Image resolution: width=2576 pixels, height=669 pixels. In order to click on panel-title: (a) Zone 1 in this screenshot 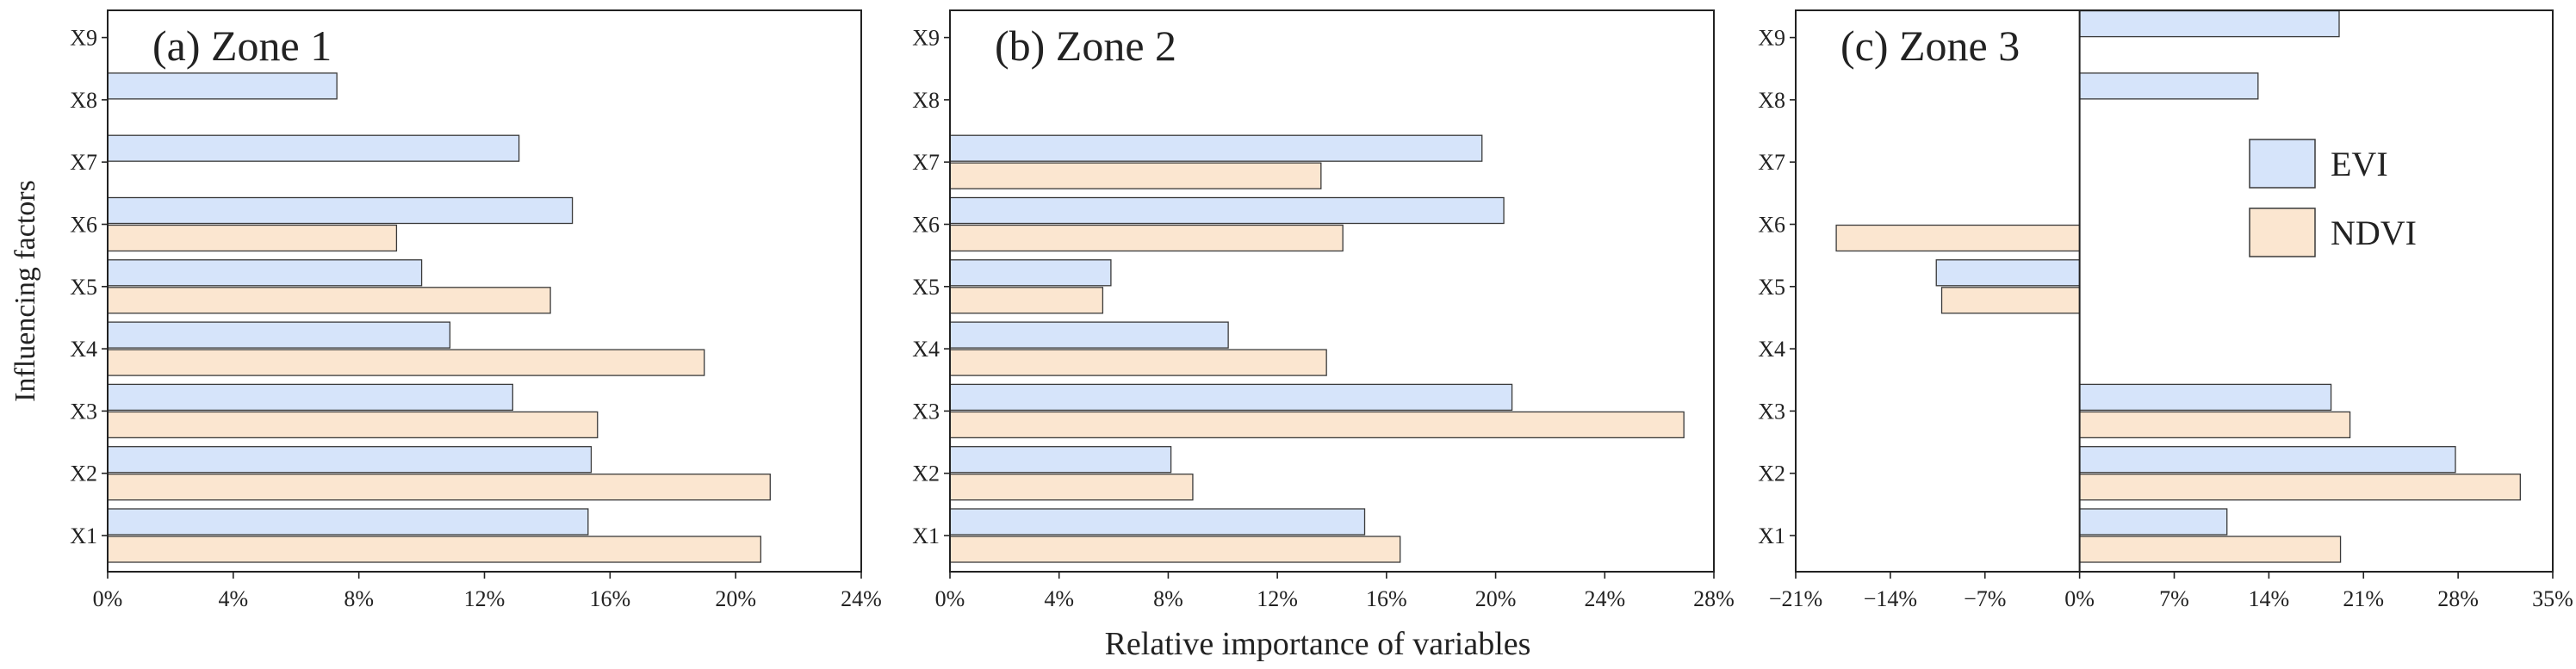, I will do `click(242, 46)`.